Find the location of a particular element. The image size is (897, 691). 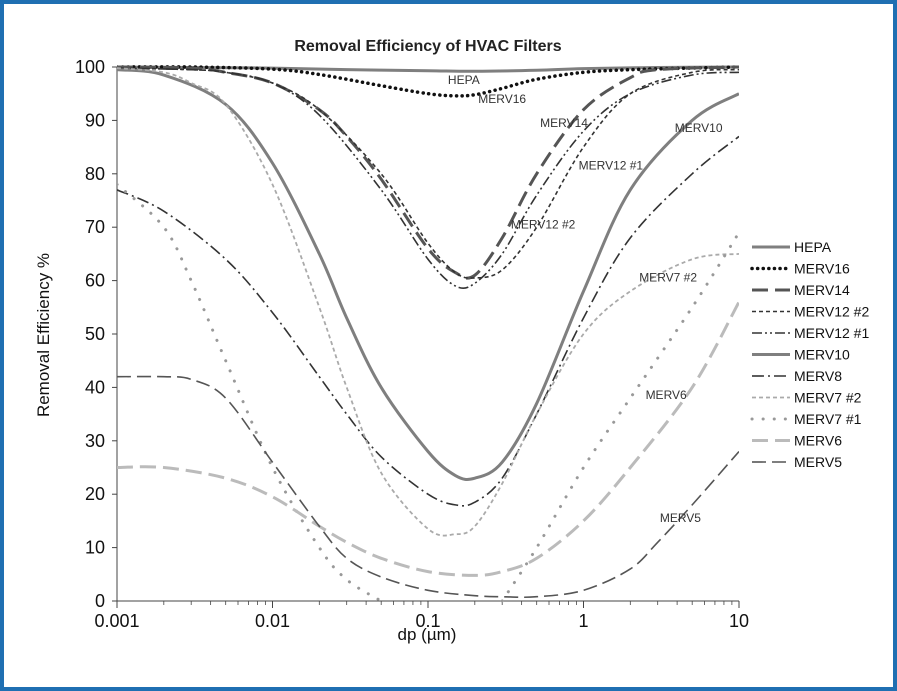

annotation-merv16: MERV16 is located at coordinates (502, 99).